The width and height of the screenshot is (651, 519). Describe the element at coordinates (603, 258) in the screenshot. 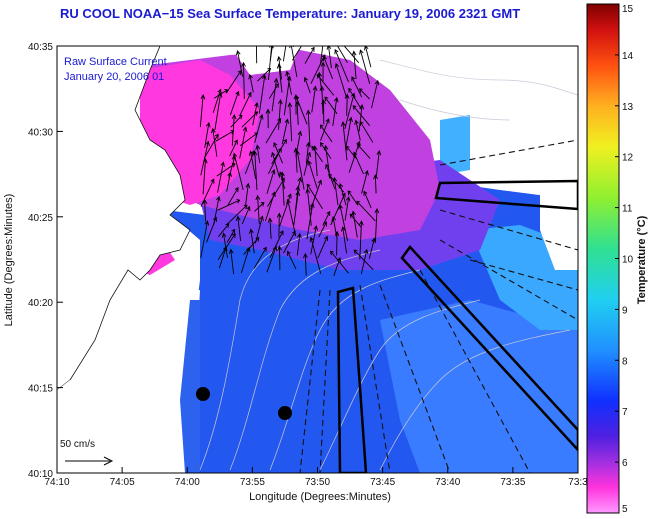

I see `colorbar` at that location.